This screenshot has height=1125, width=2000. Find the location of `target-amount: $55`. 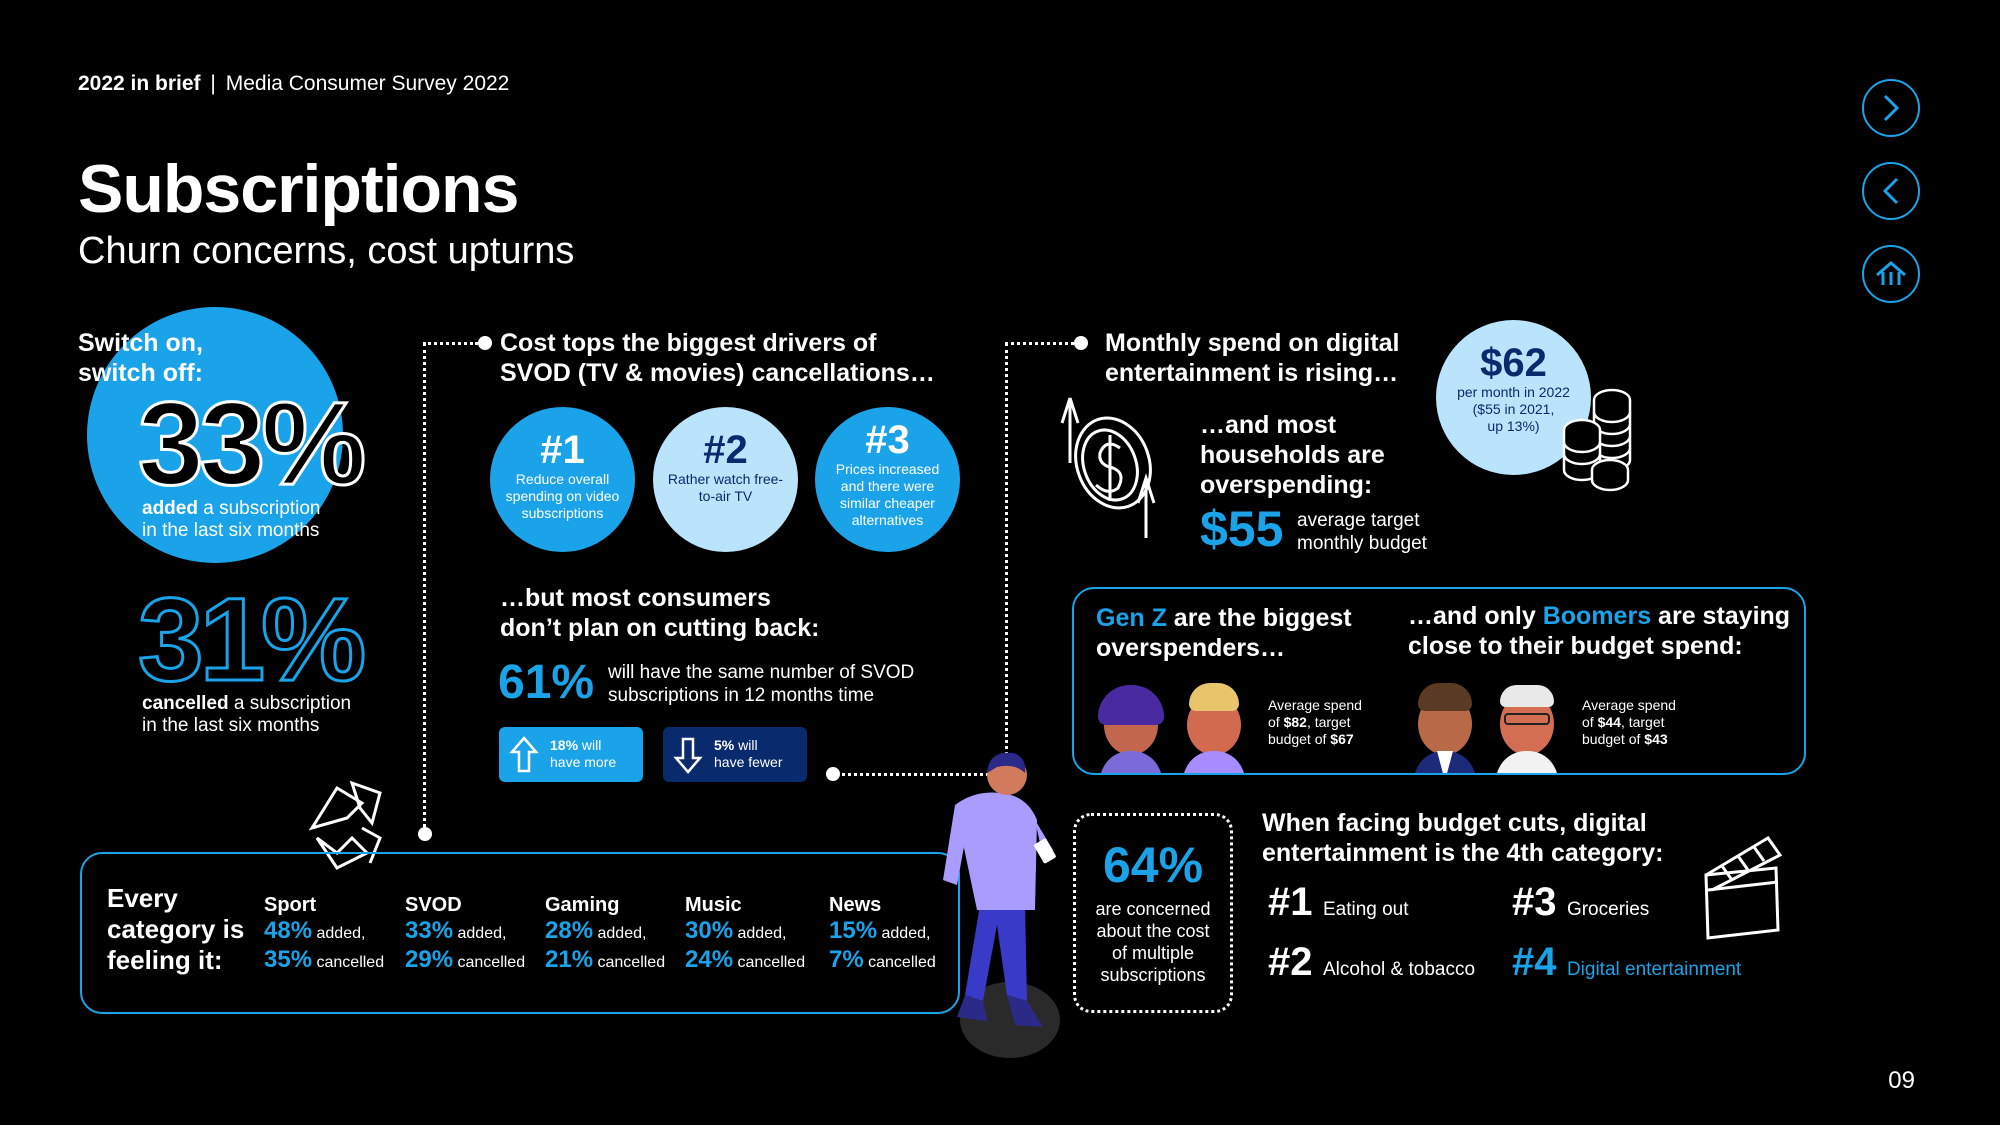

target-amount: $55 is located at coordinates (1242, 529).